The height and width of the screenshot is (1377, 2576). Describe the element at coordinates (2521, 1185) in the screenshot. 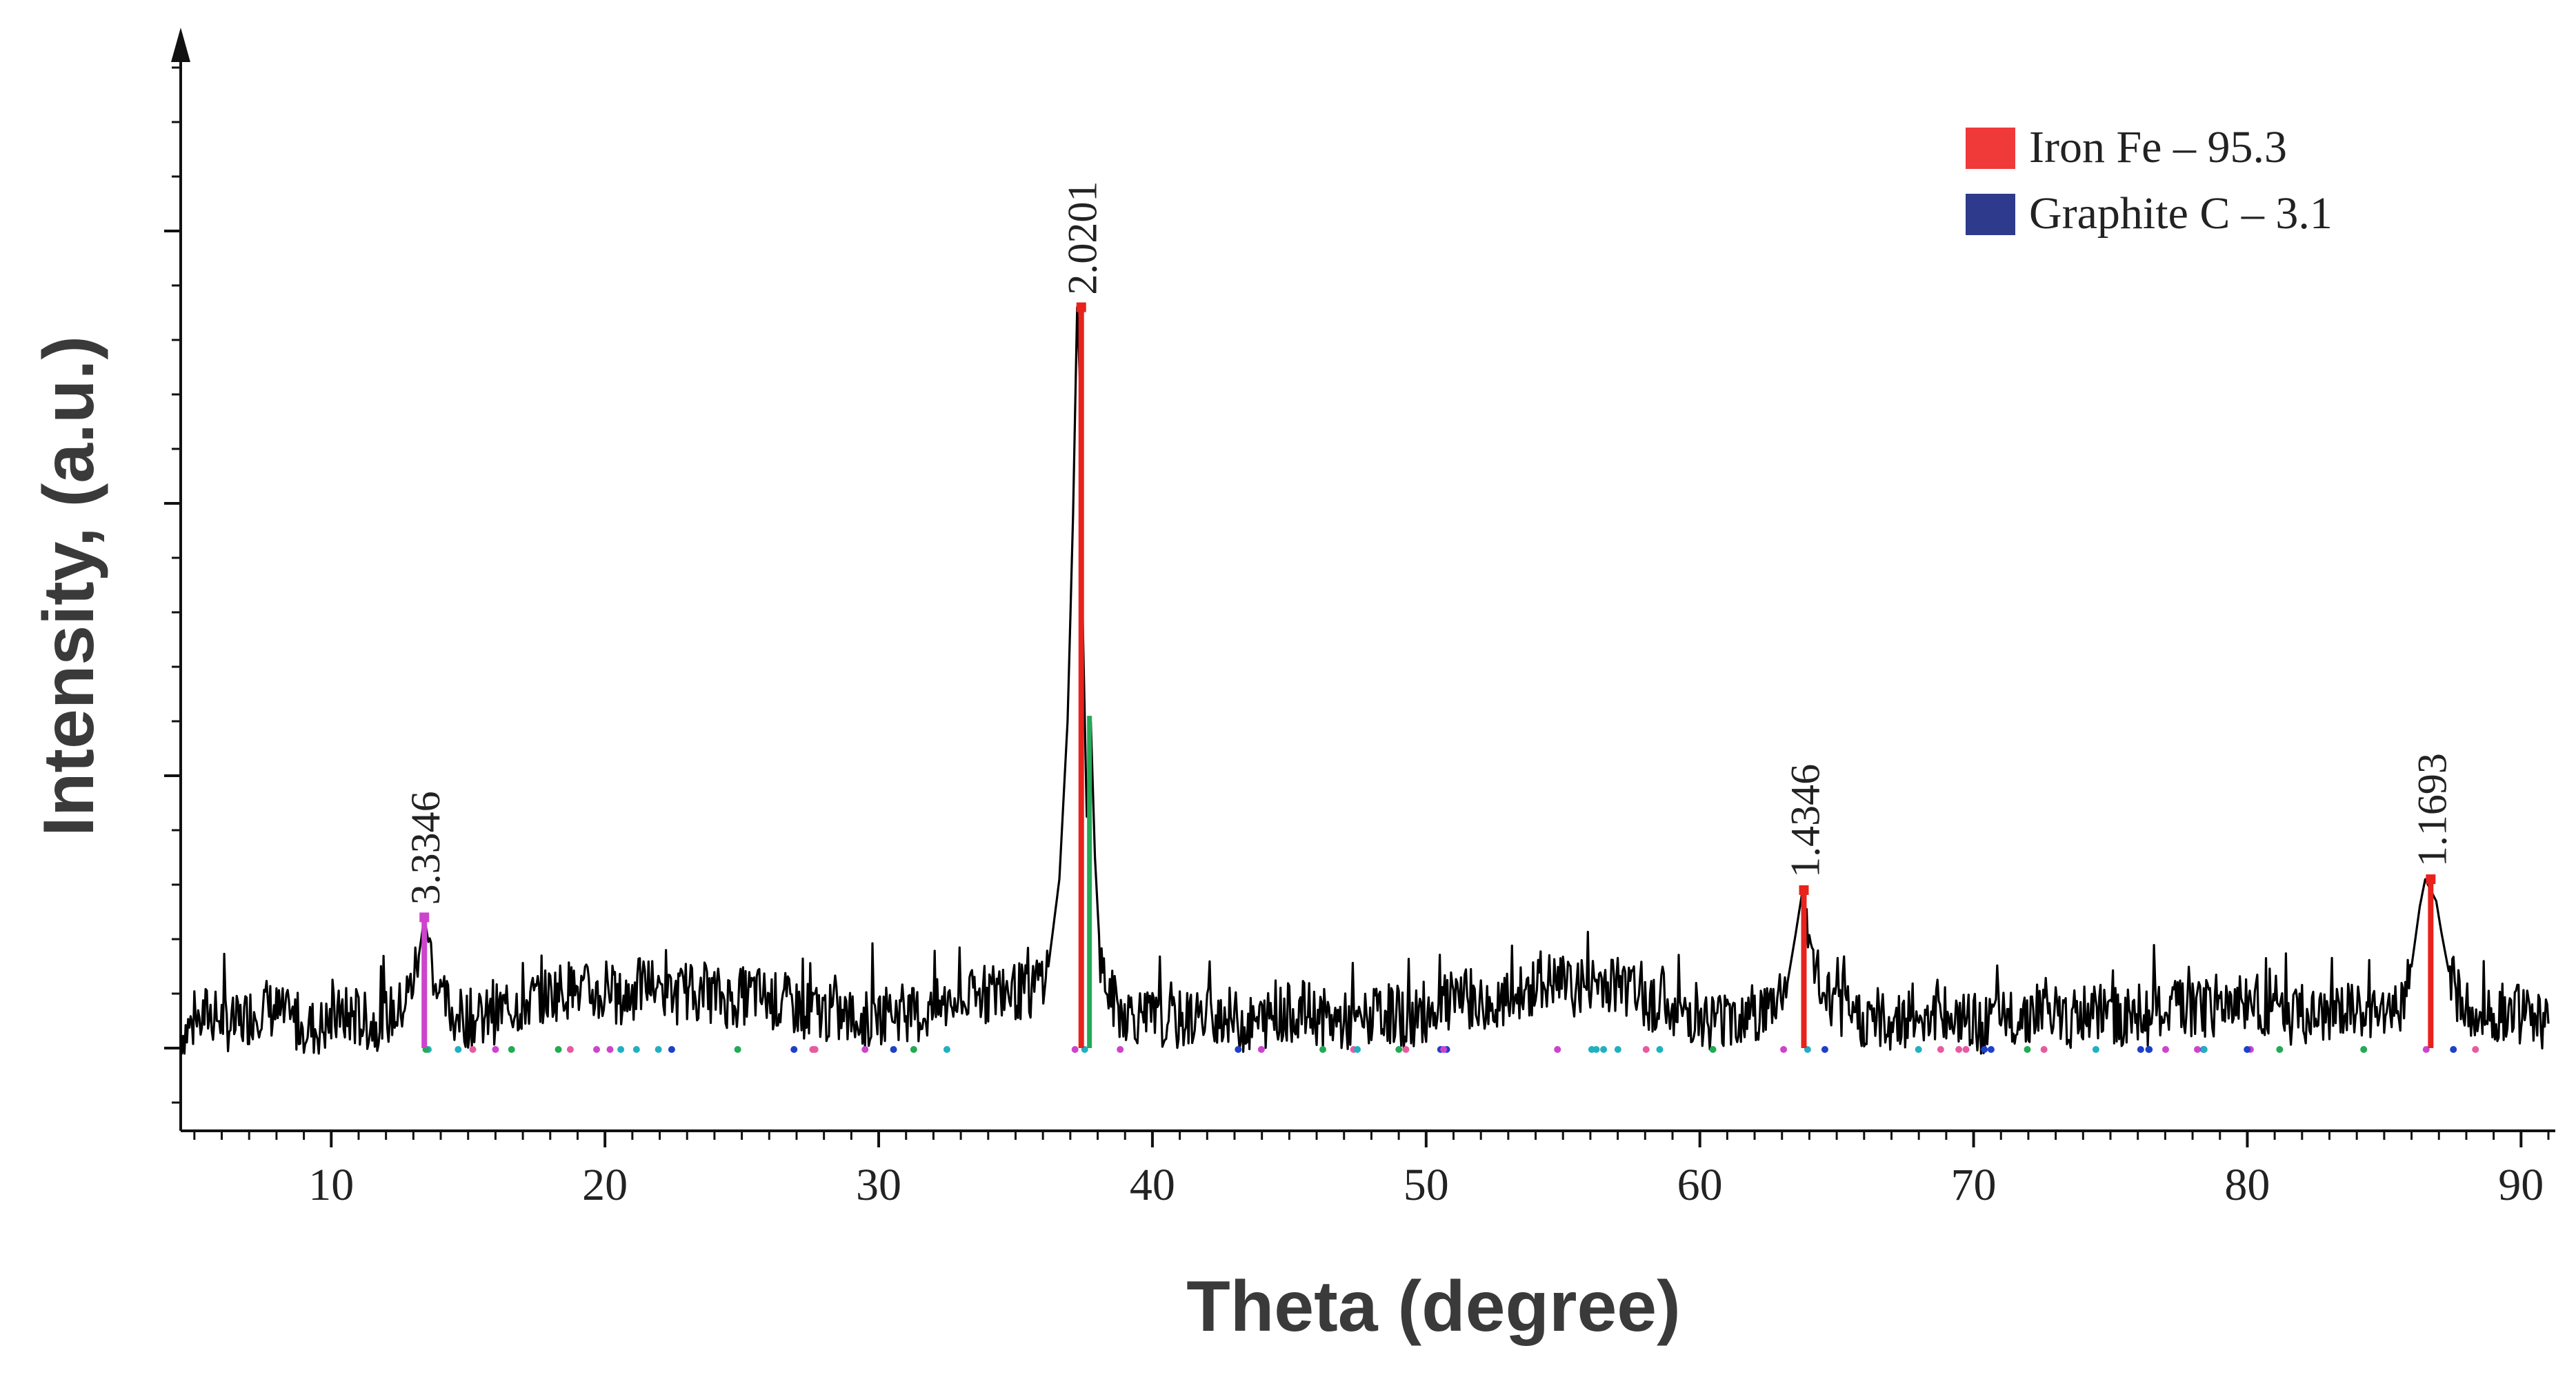

I see `x-tick-label: 90` at that location.